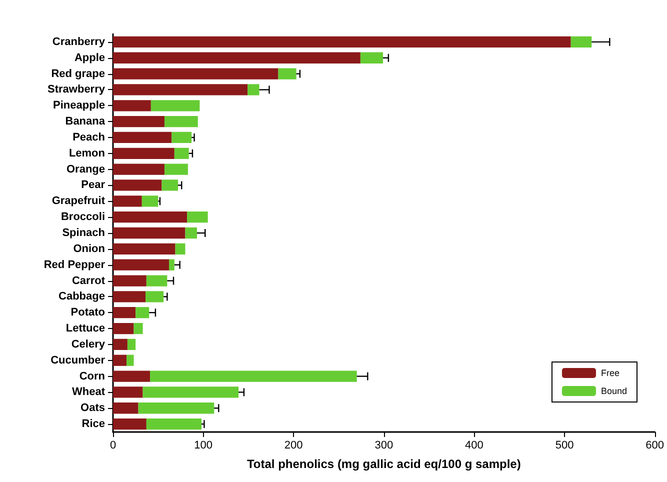 The height and width of the screenshot is (482, 667). What do you see at coordinates (87, 153) in the screenshot?
I see `y-tick-label: Lemon` at bounding box center [87, 153].